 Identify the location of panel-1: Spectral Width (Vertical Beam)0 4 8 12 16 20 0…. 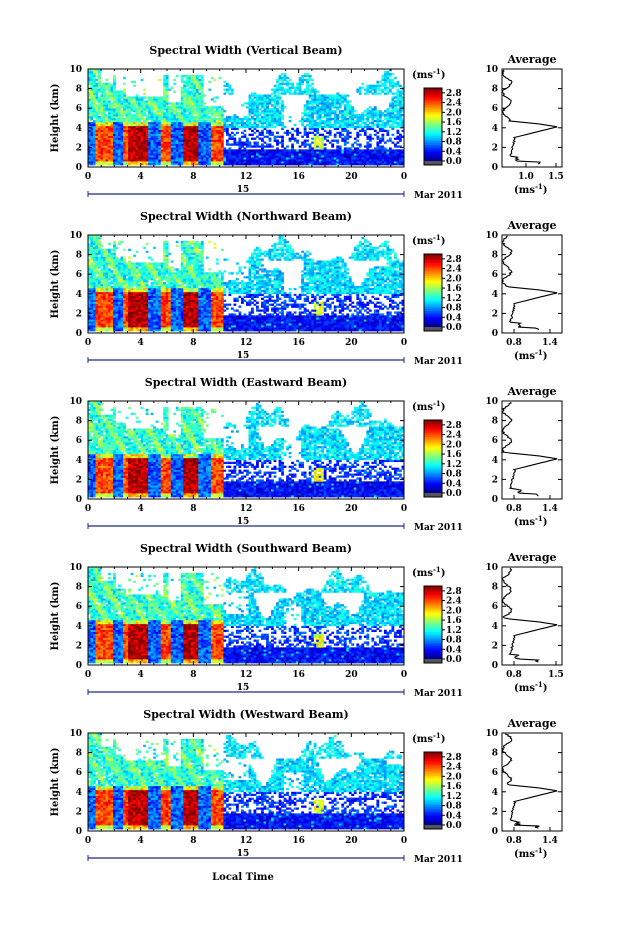
(307, 122).